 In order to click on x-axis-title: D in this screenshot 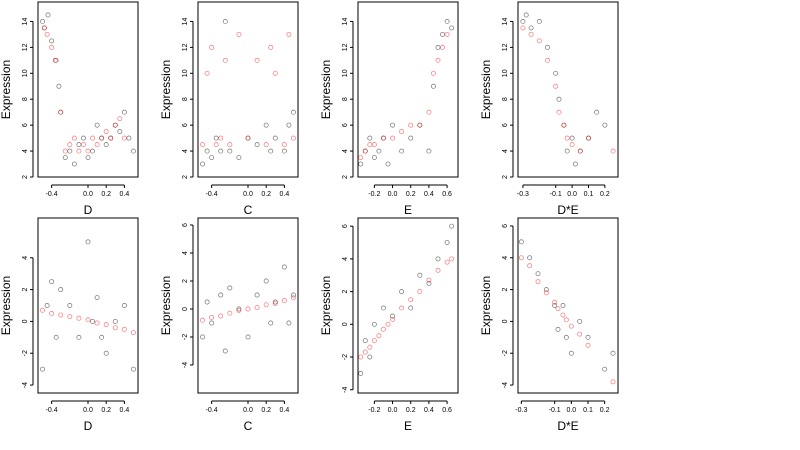, I will do `click(88, 210)`.